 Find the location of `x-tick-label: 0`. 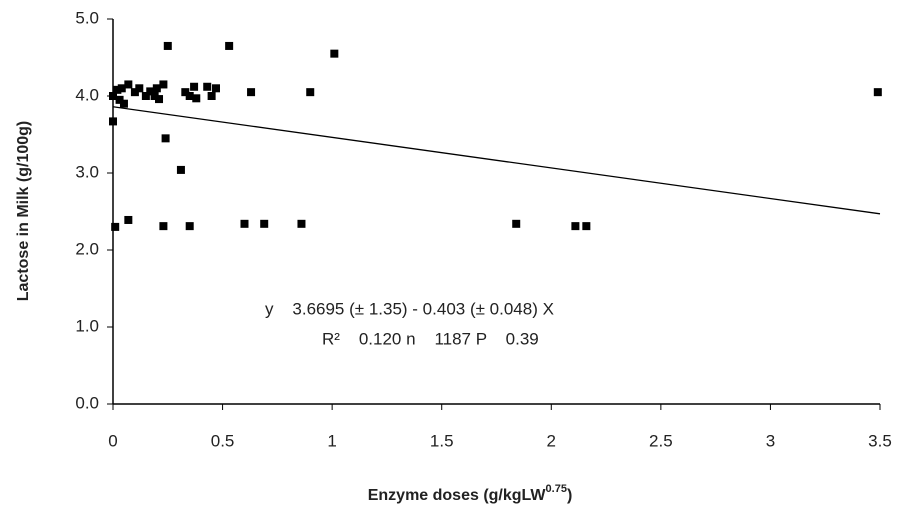

x-tick-label: 0 is located at coordinates (112, 440).